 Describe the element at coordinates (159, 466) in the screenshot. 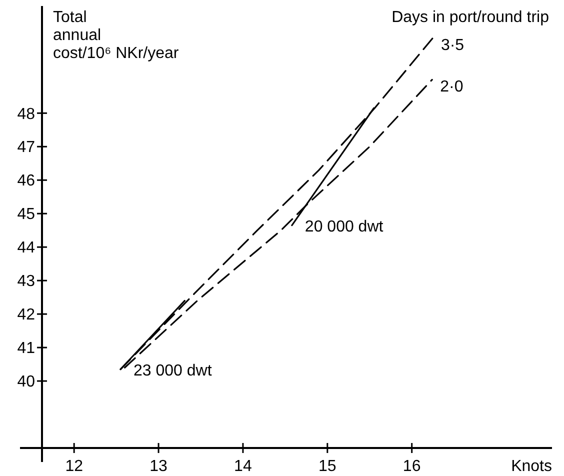

I see `x-tick-label: 13` at that location.